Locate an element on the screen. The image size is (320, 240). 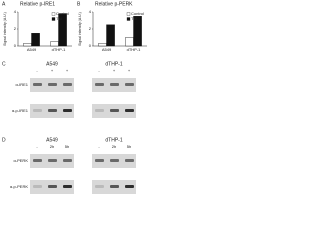
panel-label: B is located at coordinates (79, 4).